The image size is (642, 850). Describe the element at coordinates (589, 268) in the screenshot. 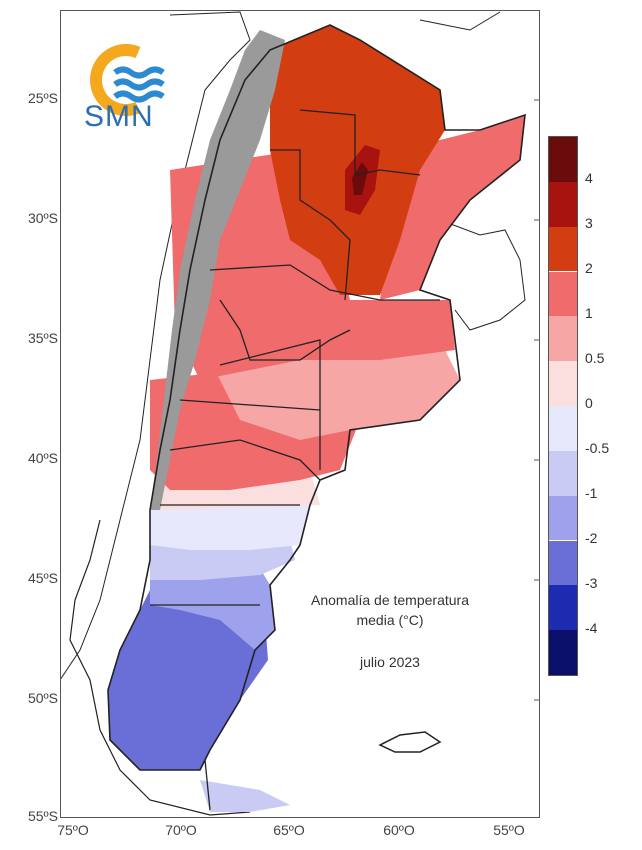

I see `legend-label: 2` at that location.